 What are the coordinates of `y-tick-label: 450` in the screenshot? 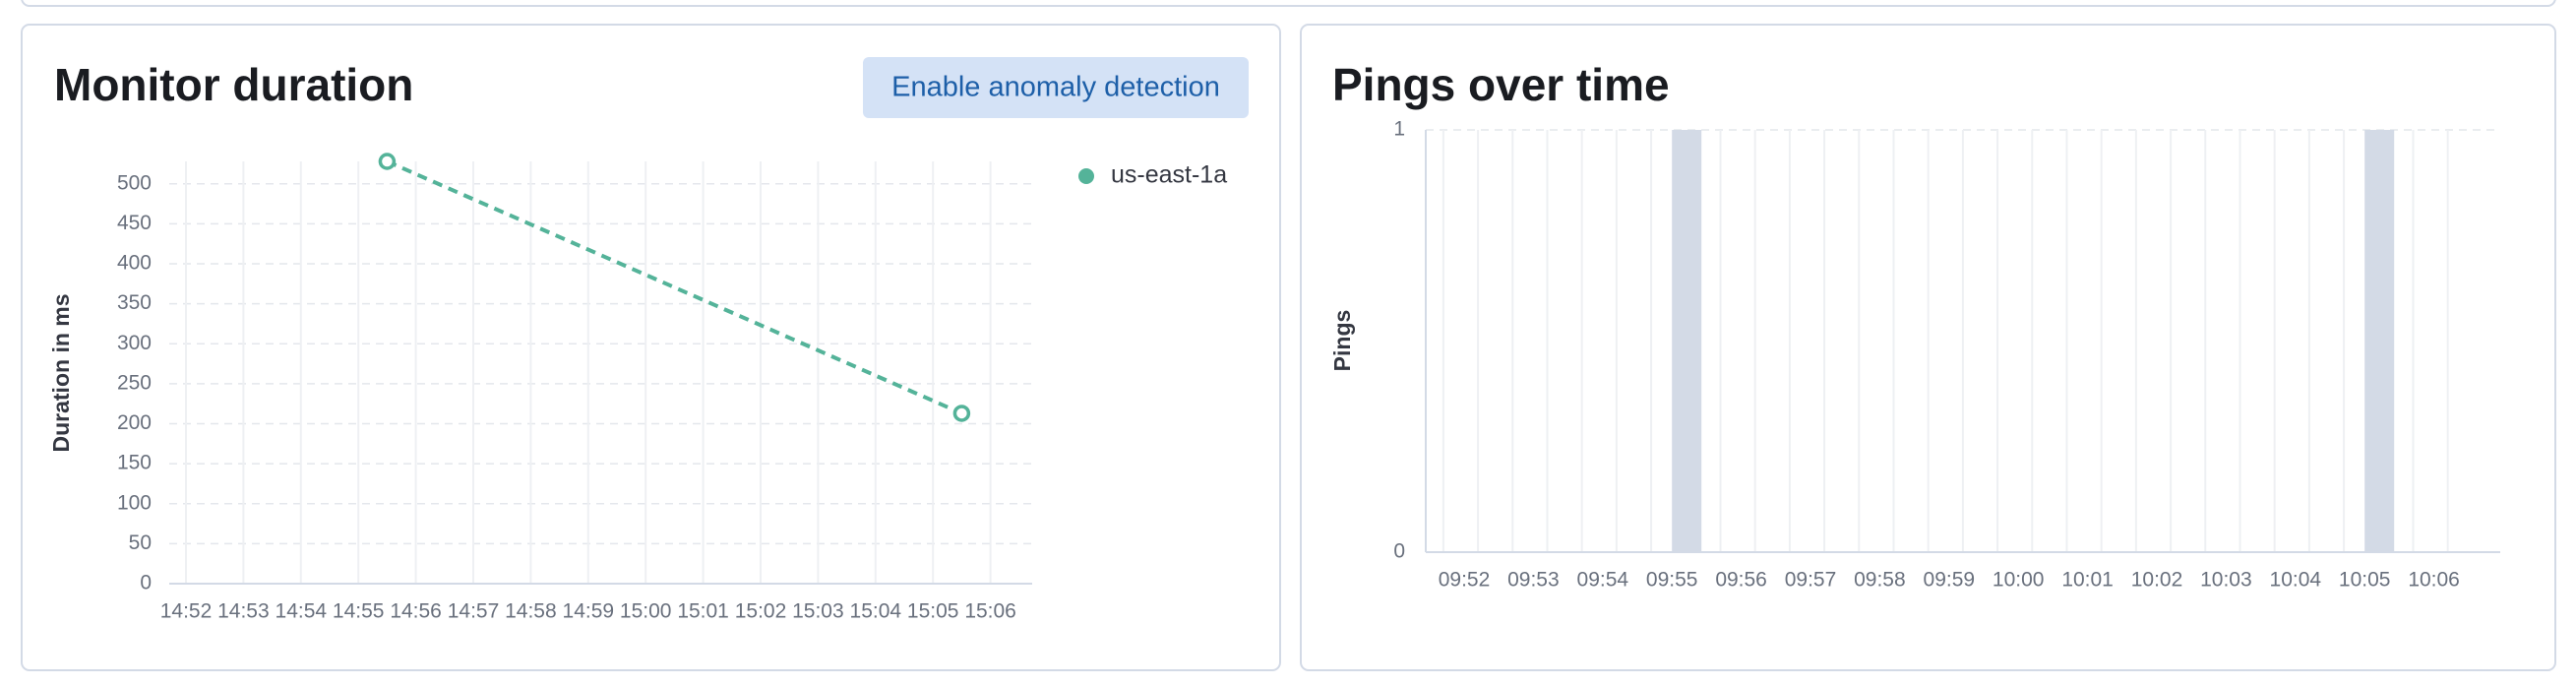 It's located at (134, 223).